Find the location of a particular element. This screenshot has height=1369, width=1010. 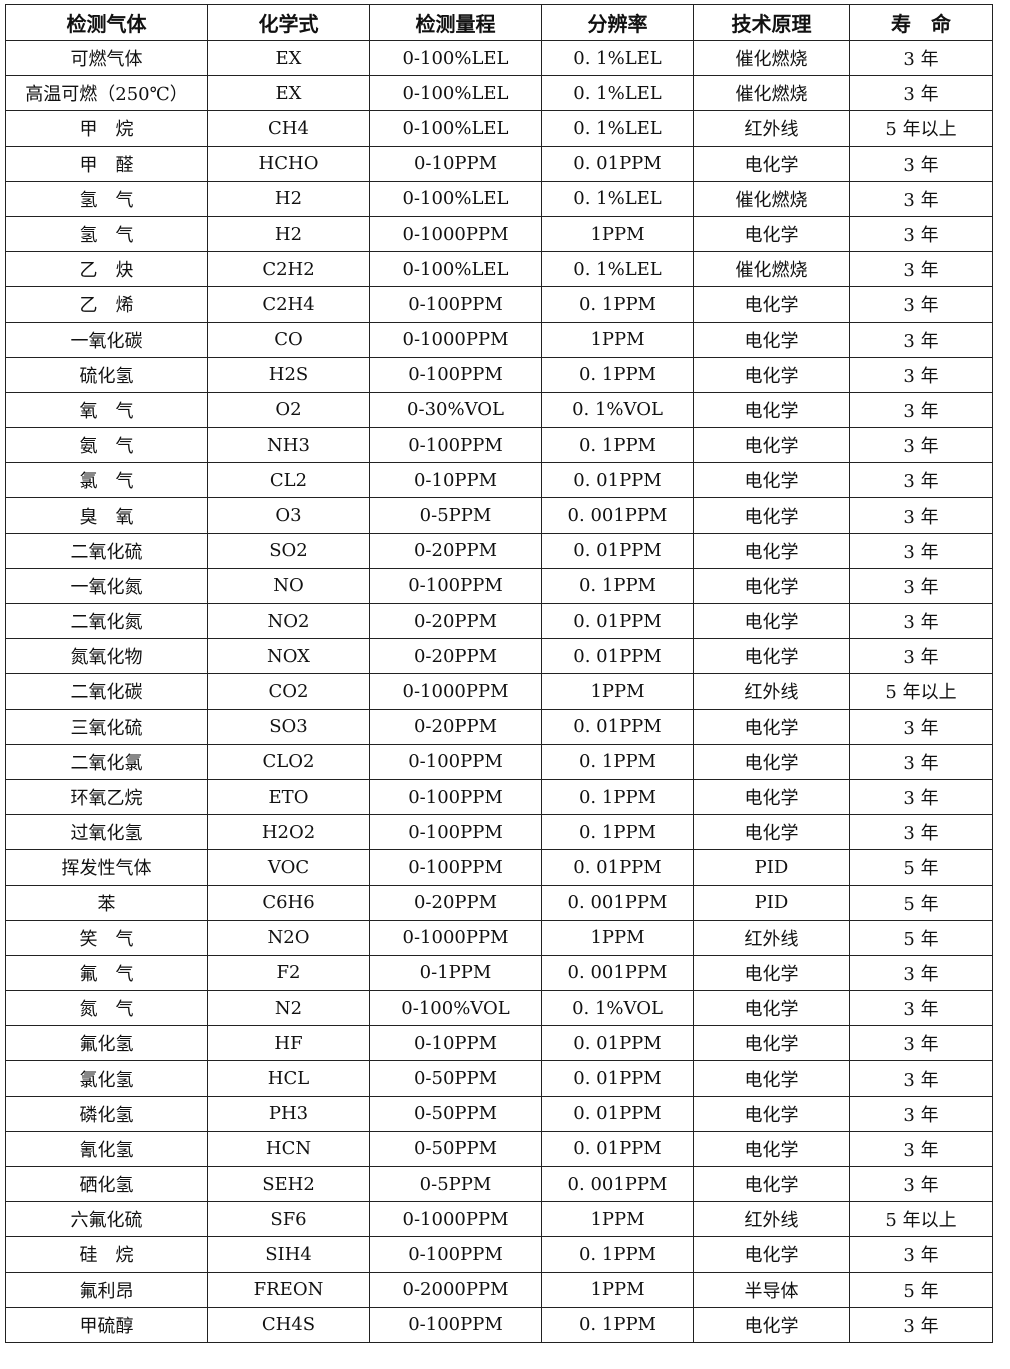

cell-gas: 氟化氢 is located at coordinates (106, 1043).